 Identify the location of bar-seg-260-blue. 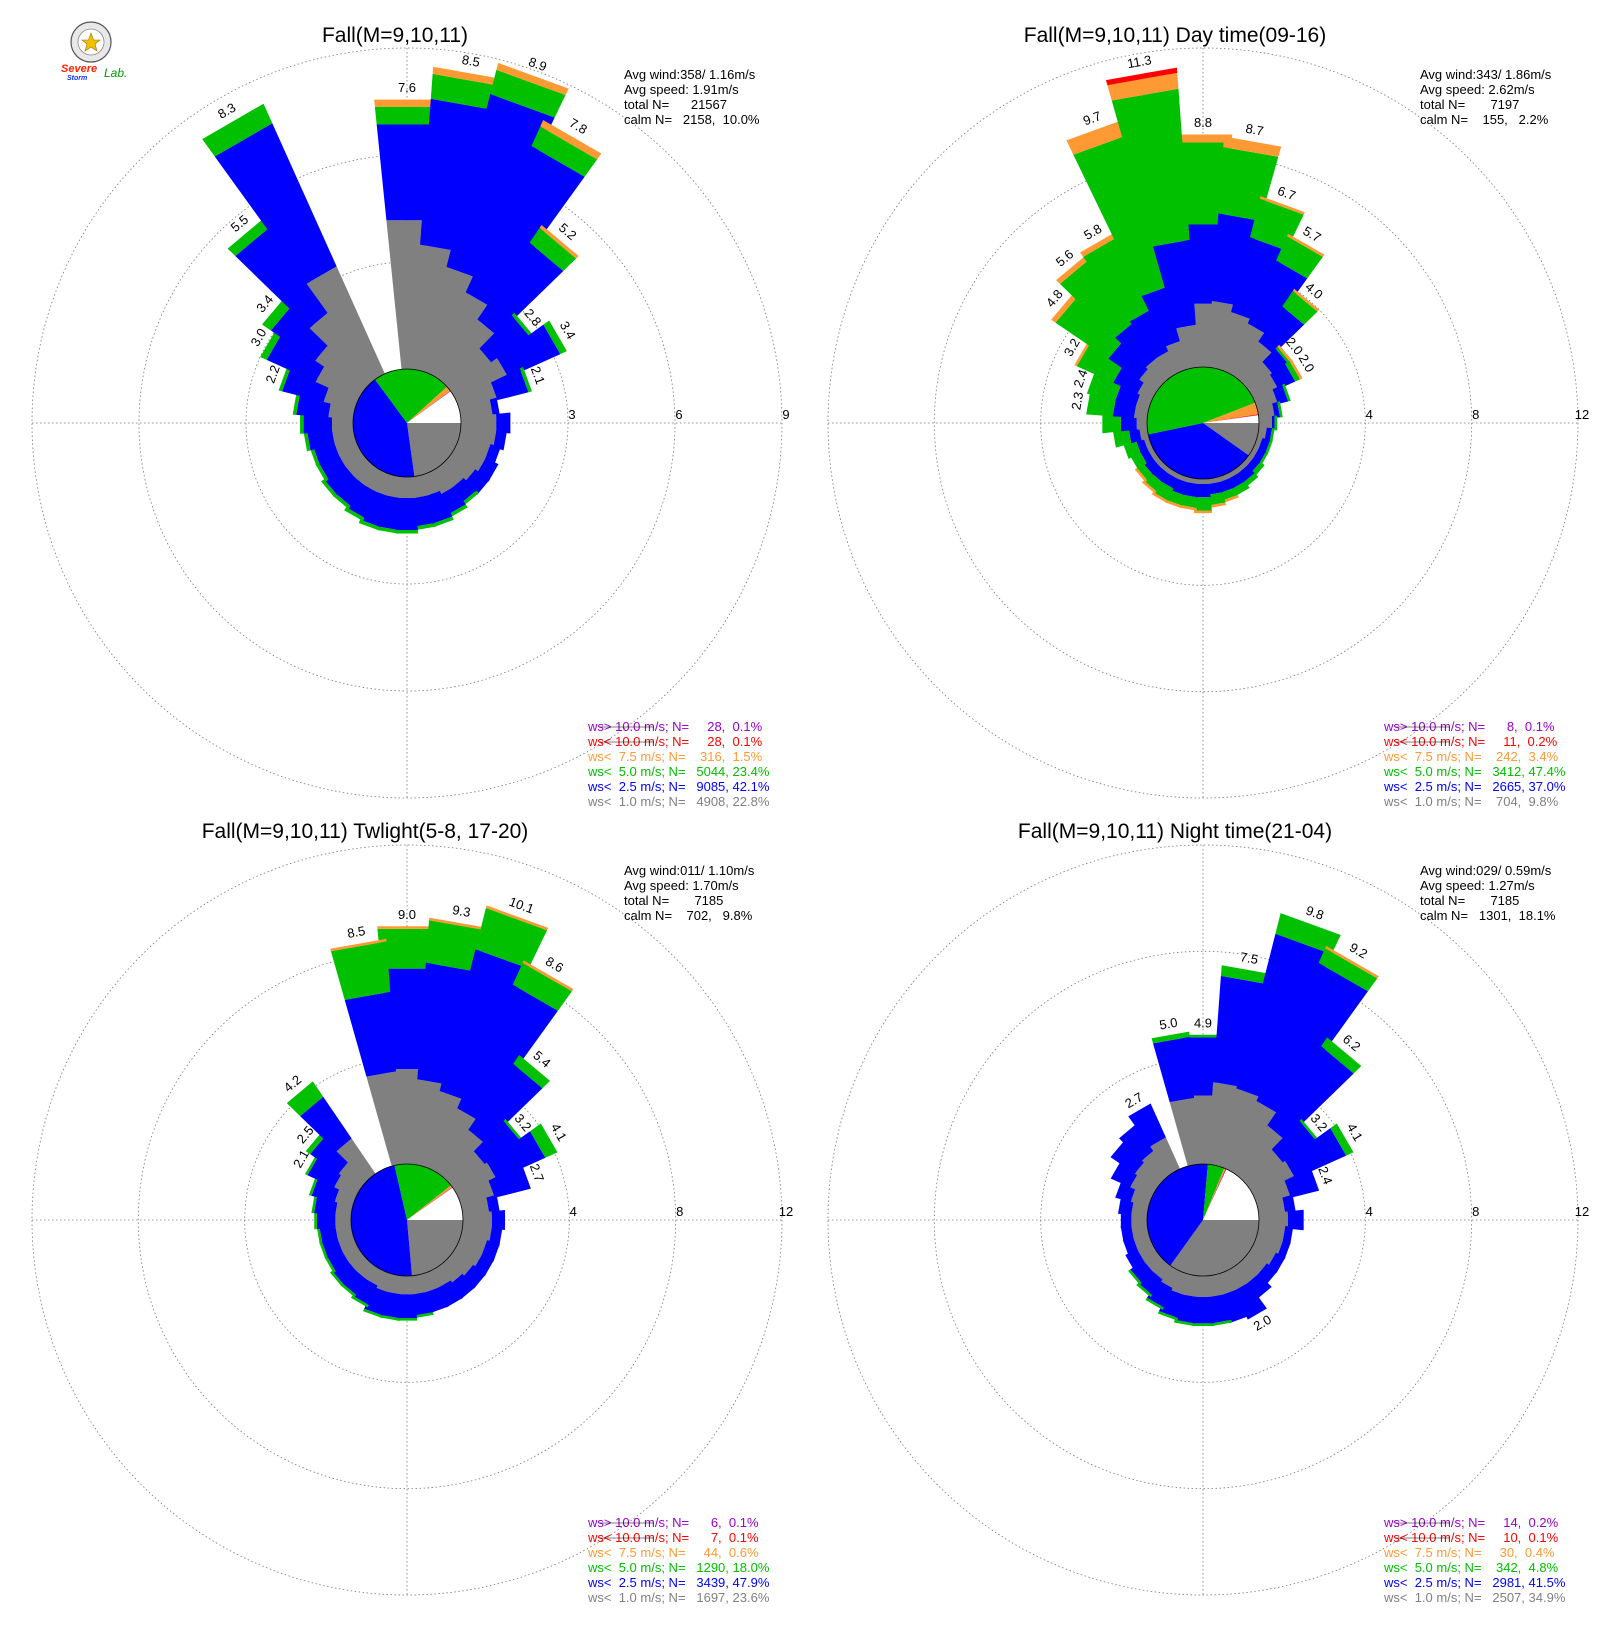
(320, 439).